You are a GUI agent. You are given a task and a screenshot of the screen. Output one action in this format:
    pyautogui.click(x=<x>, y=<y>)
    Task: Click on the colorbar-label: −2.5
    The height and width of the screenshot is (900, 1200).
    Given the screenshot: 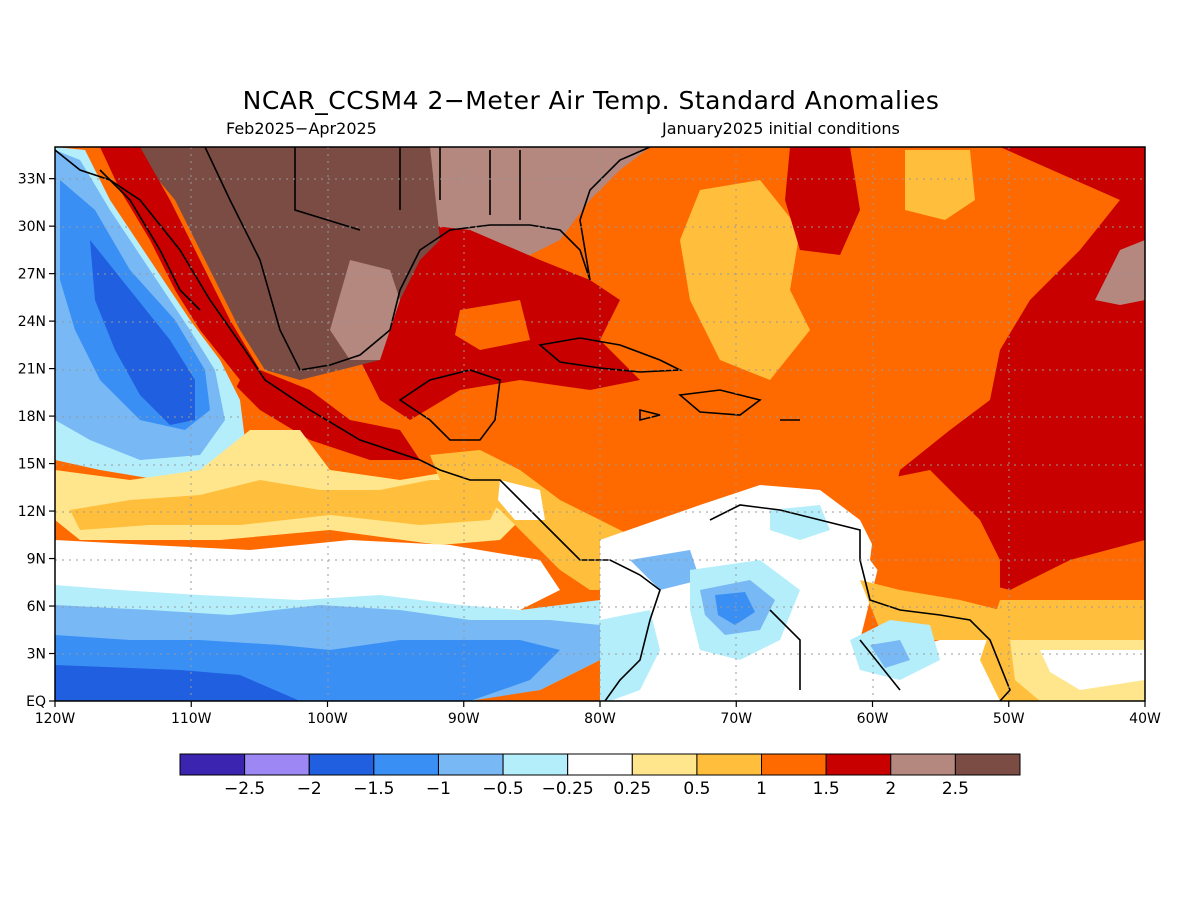 What is the action you would take?
    pyautogui.click(x=244, y=789)
    